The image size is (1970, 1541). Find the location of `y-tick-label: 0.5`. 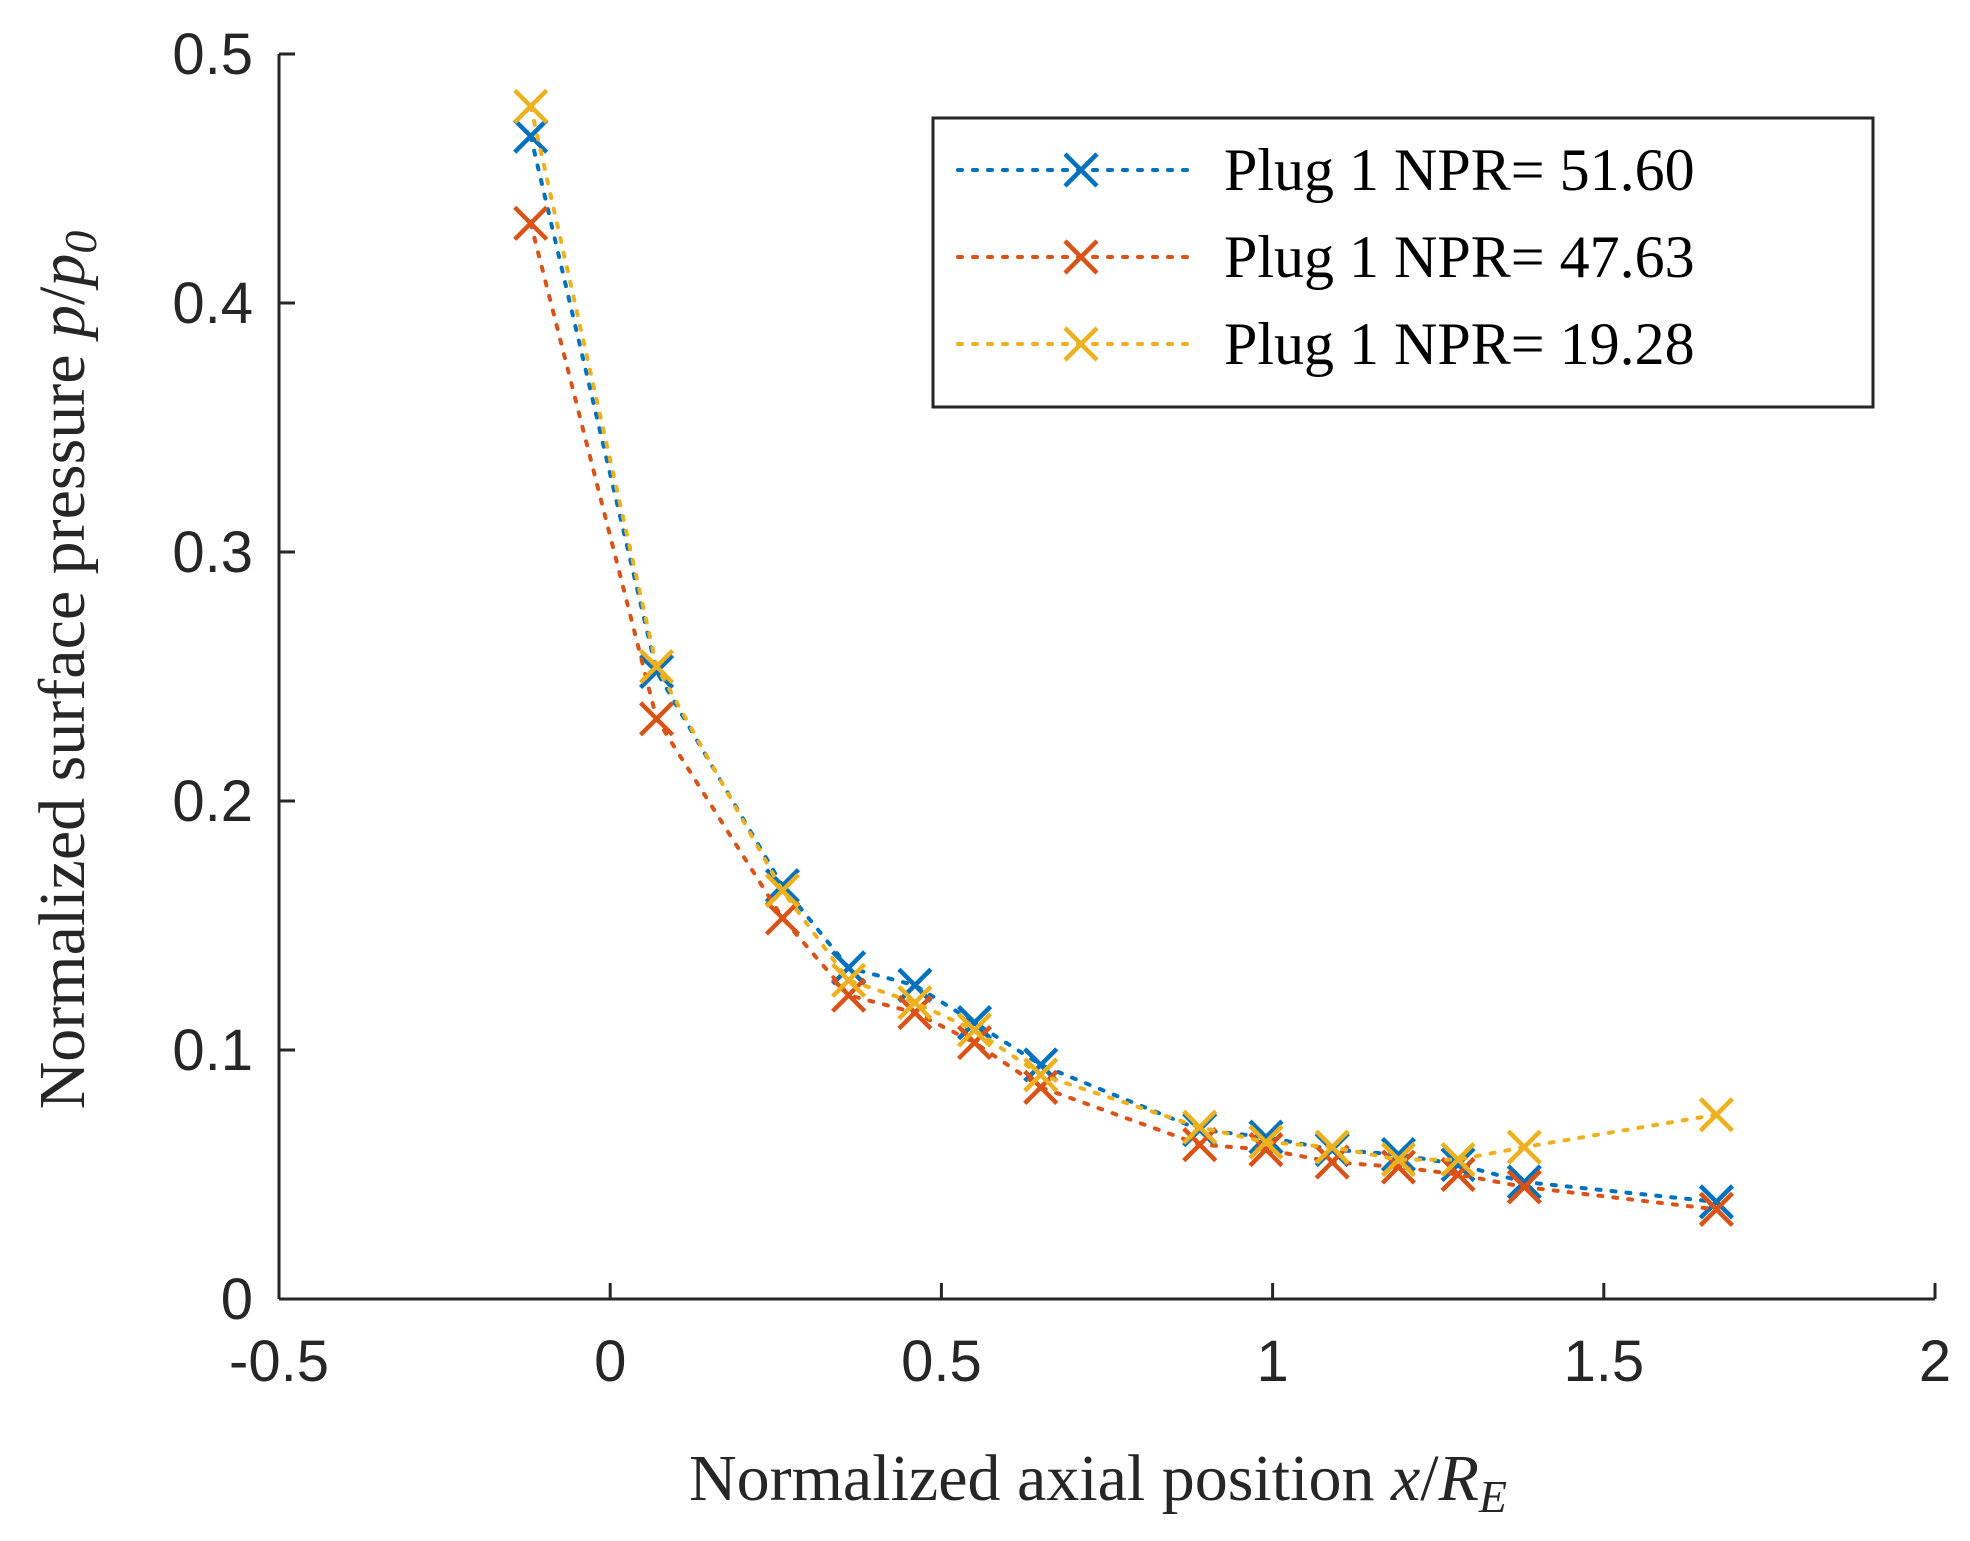

y-tick-label: 0.5 is located at coordinates (212, 54).